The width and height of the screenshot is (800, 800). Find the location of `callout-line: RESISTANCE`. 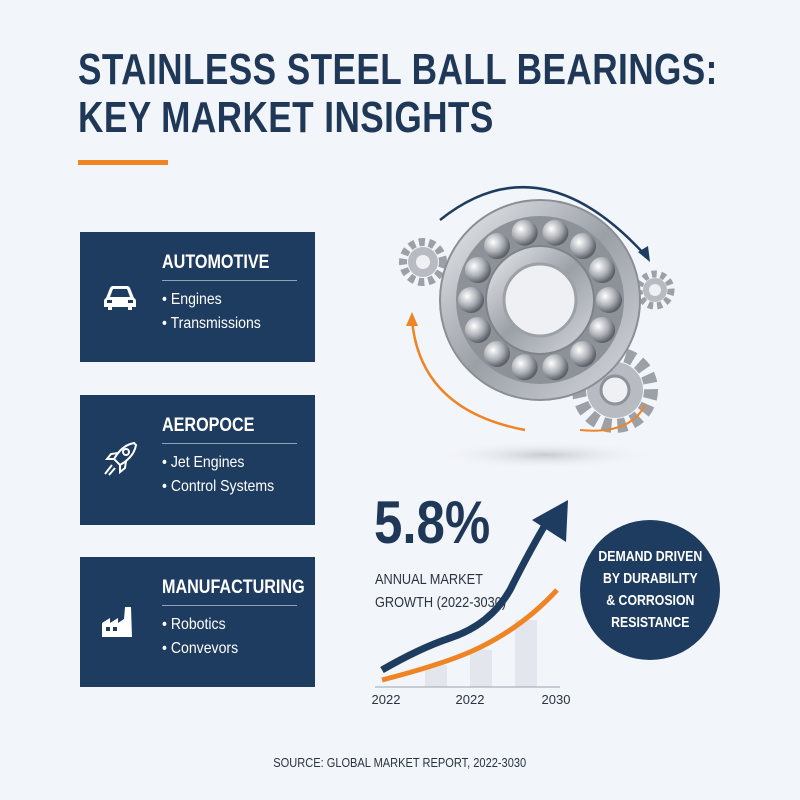

callout-line: RESISTANCE is located at coordinates (650, 622).